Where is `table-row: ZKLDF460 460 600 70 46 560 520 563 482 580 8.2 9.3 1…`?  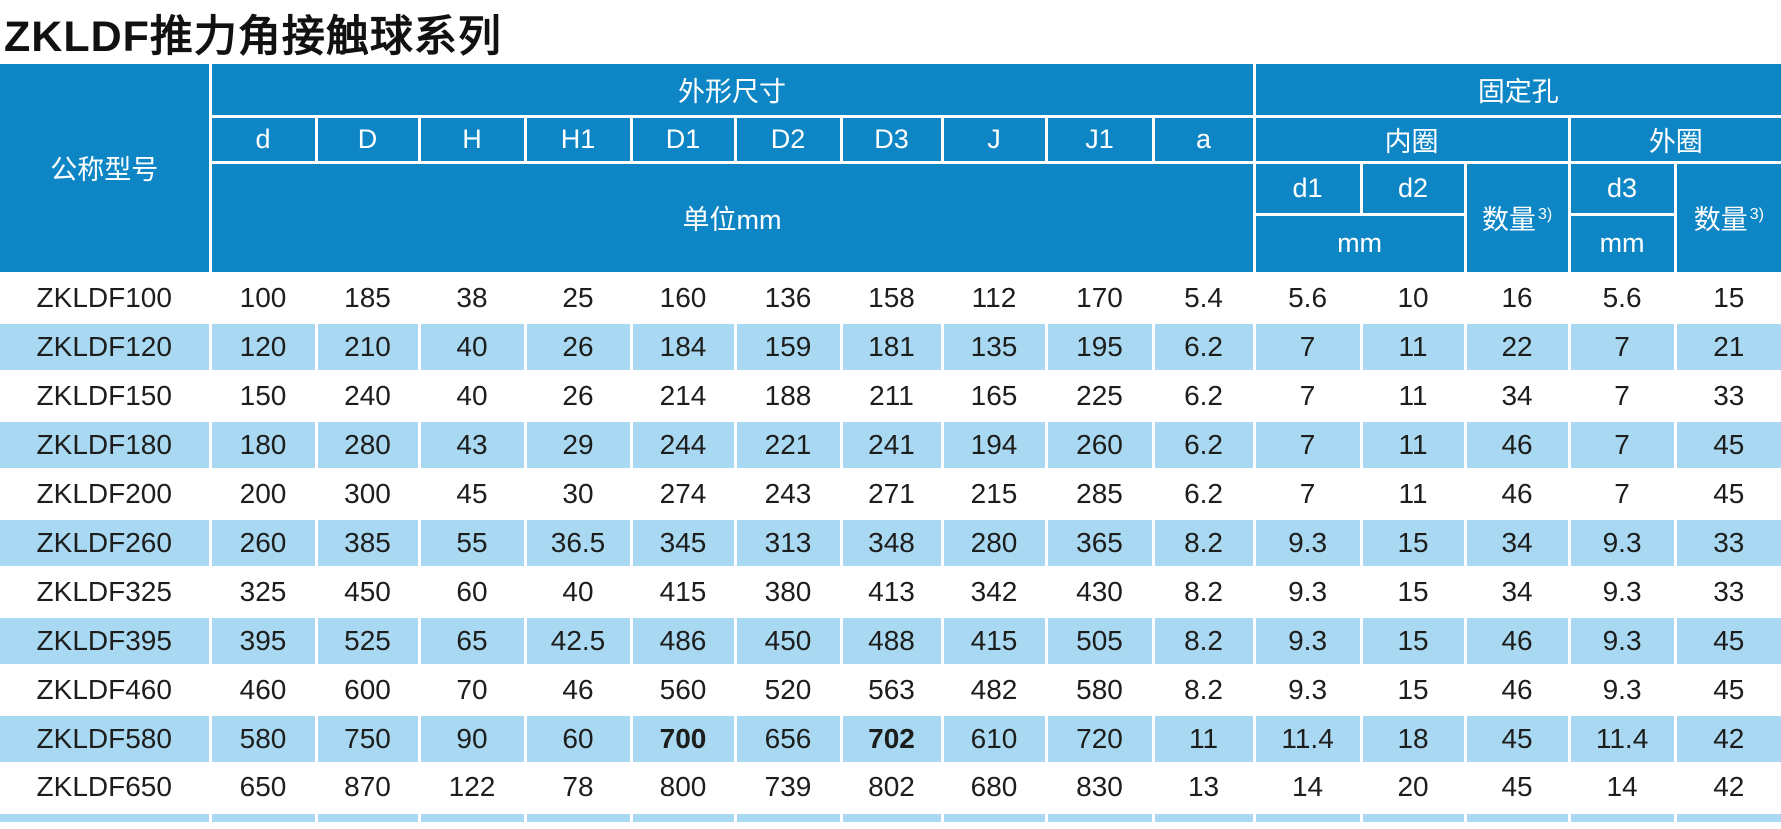
table-row: ZKLDF460 460 600 70 46 560 520 563 482 580 8.2 9.3 1… is located at coordinates (890, 688).